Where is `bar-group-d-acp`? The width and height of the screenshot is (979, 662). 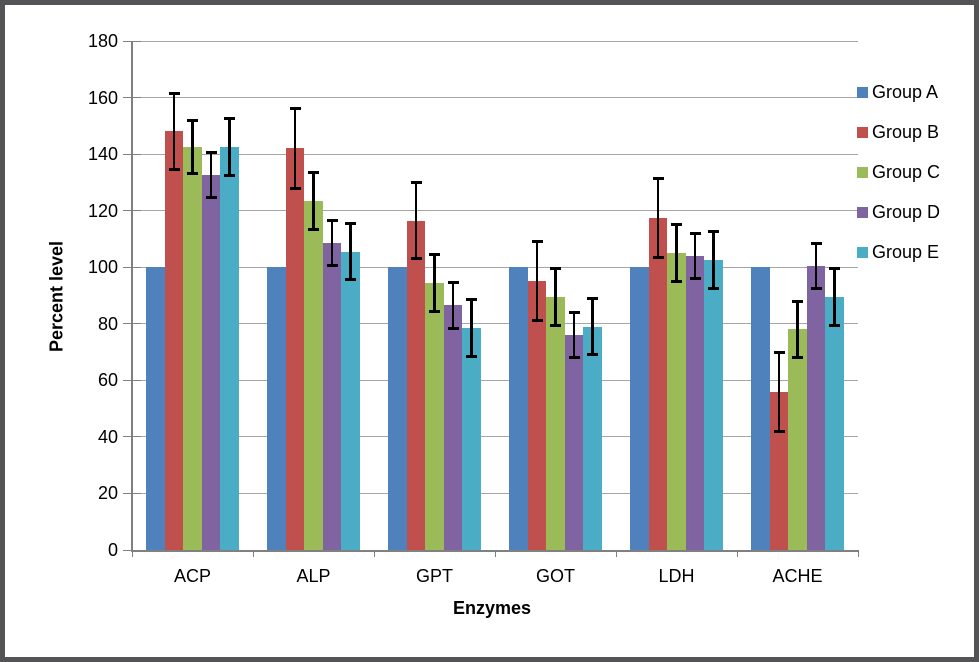 bar-group-d-acp is located at coordinates (211, 362).